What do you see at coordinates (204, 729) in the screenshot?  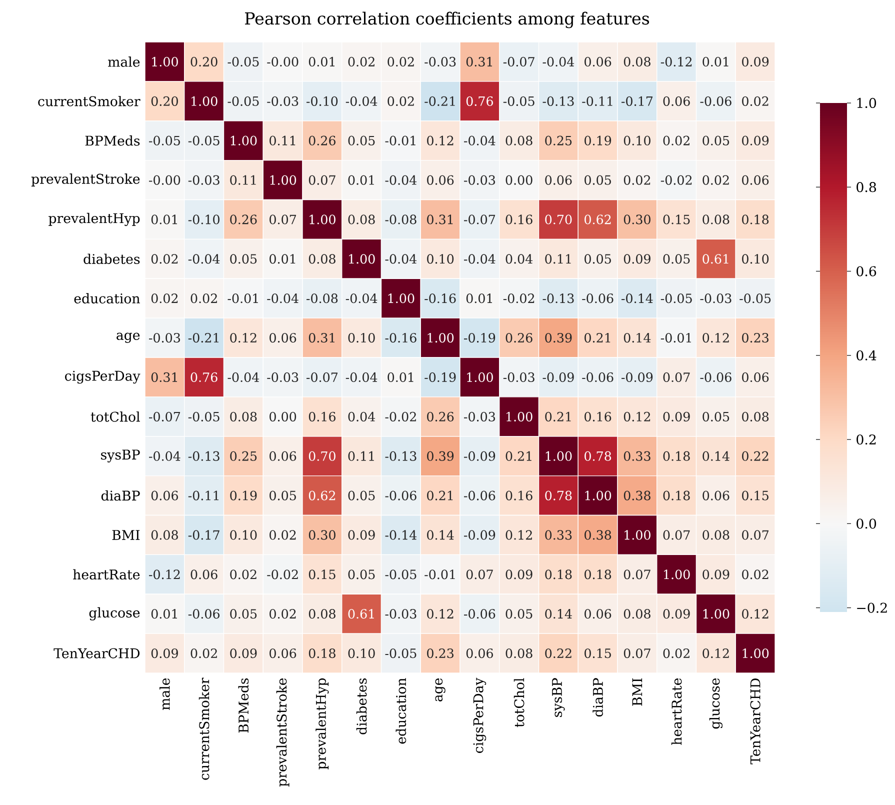 I see `x-tick-label: currentSmoker` at bounding box center [204, 729].